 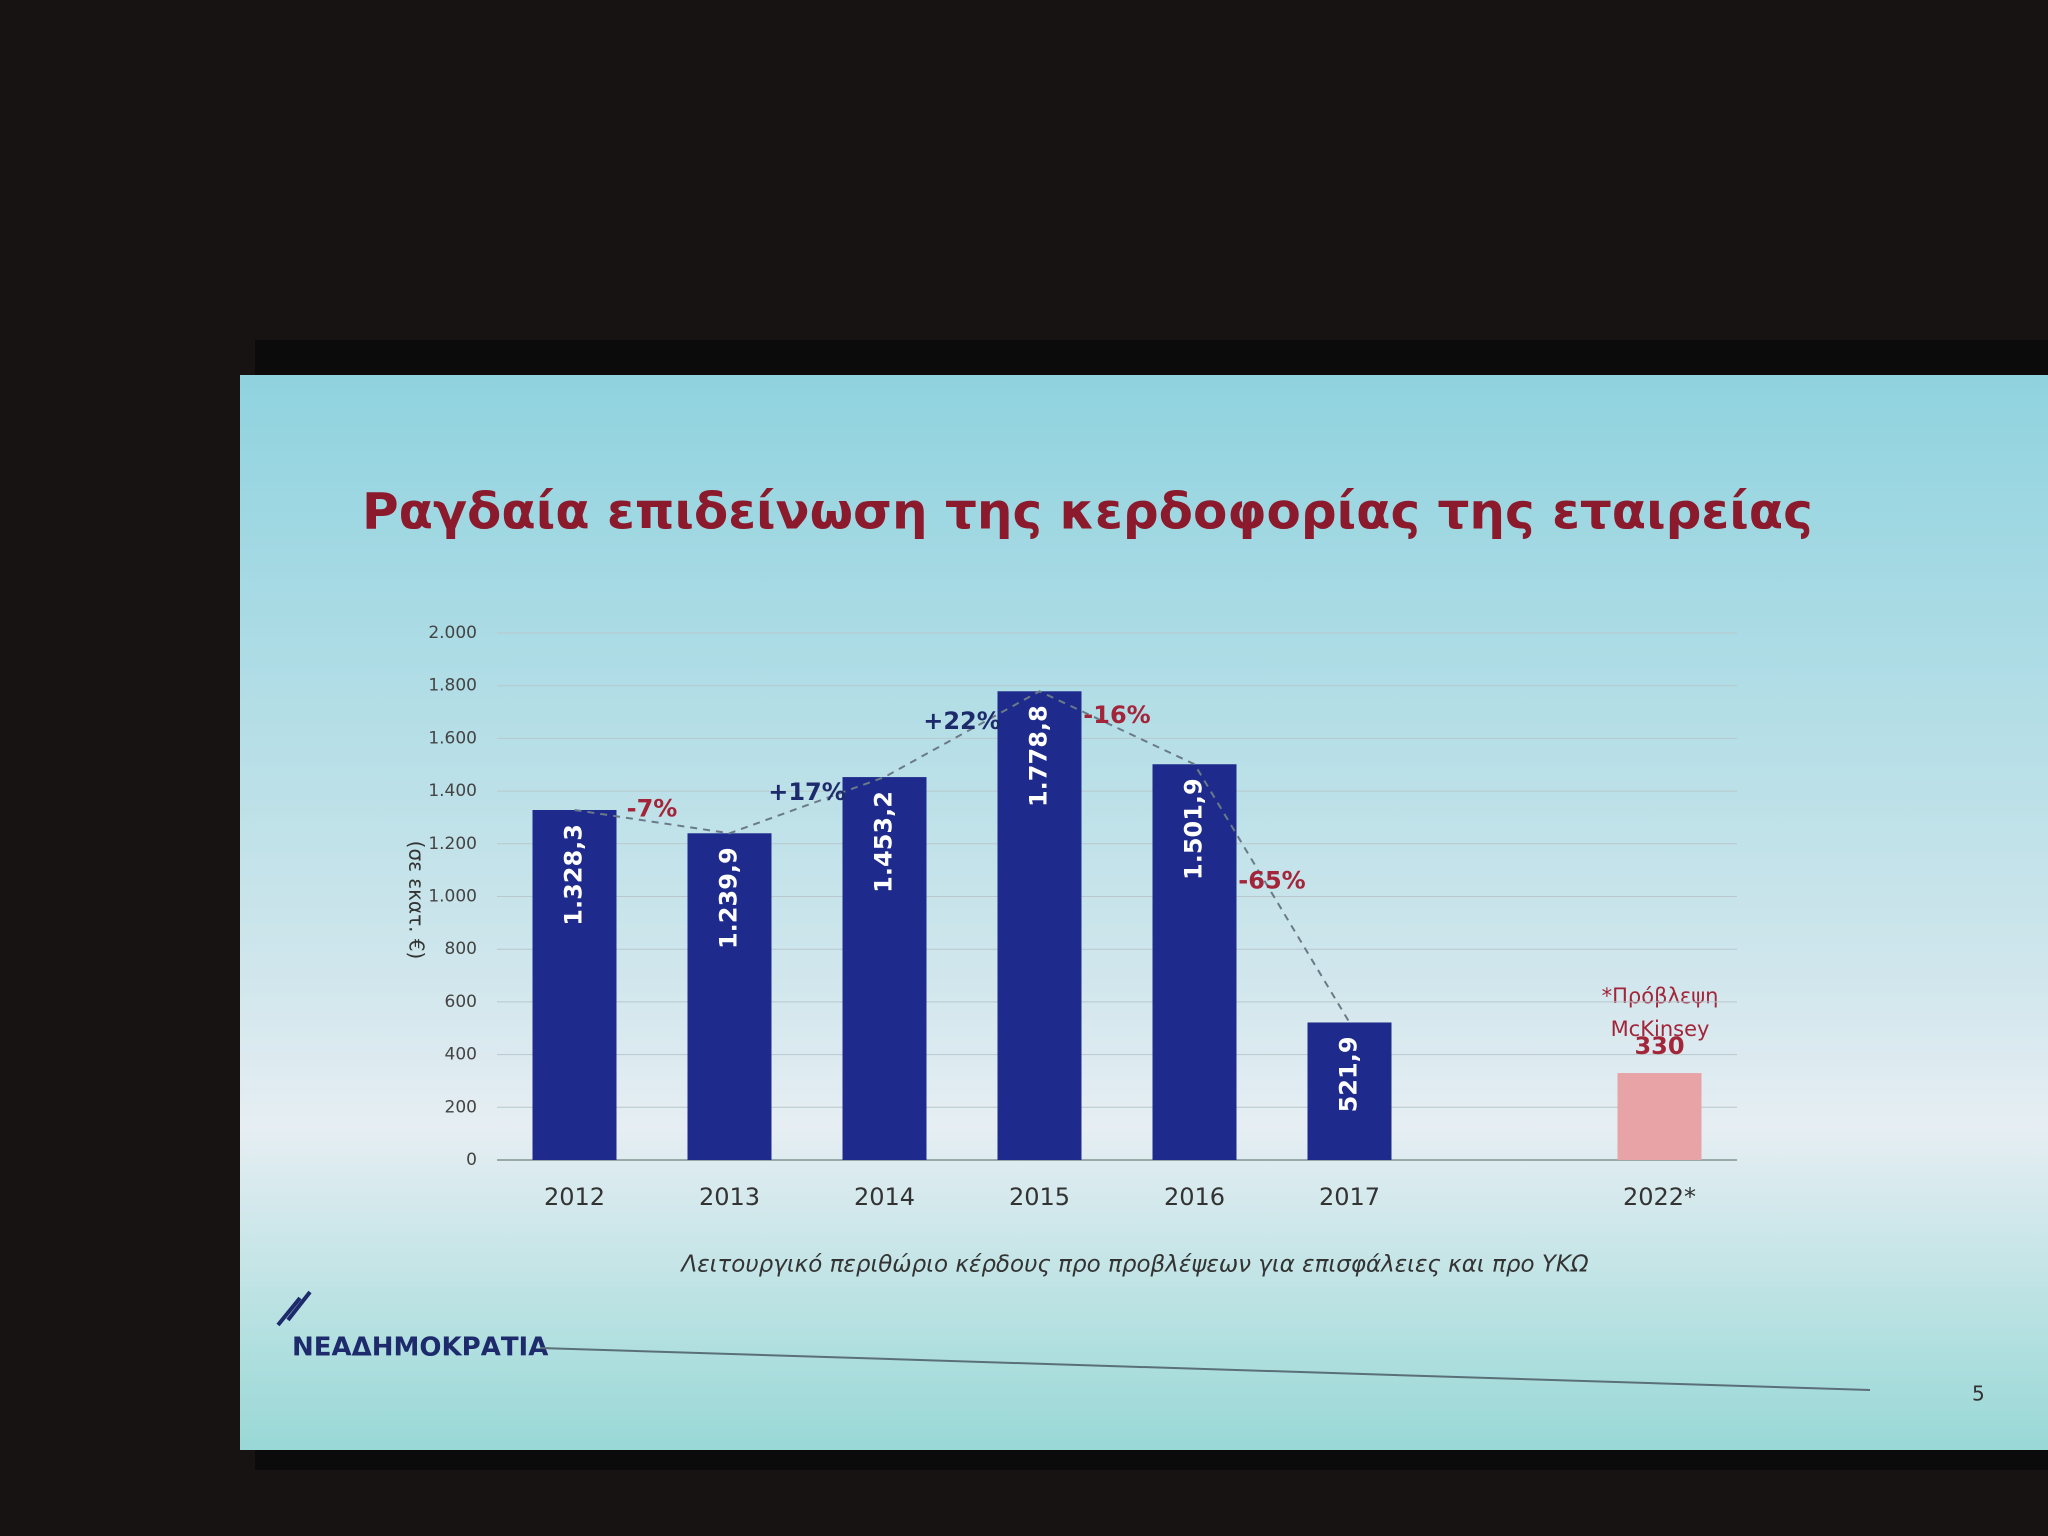 I want to click on logo: ΝΕΑΔΗΜΟΚΡΑΤΙΑ, so click(x=420, y=1348).